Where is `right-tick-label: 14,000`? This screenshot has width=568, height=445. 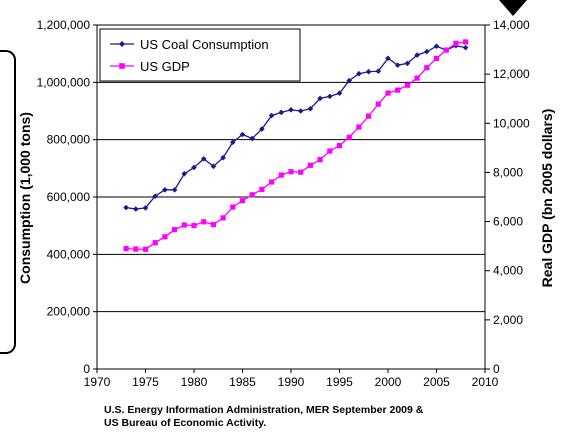
right-tick-label: 14,000 is located at coordinates (511, 25).